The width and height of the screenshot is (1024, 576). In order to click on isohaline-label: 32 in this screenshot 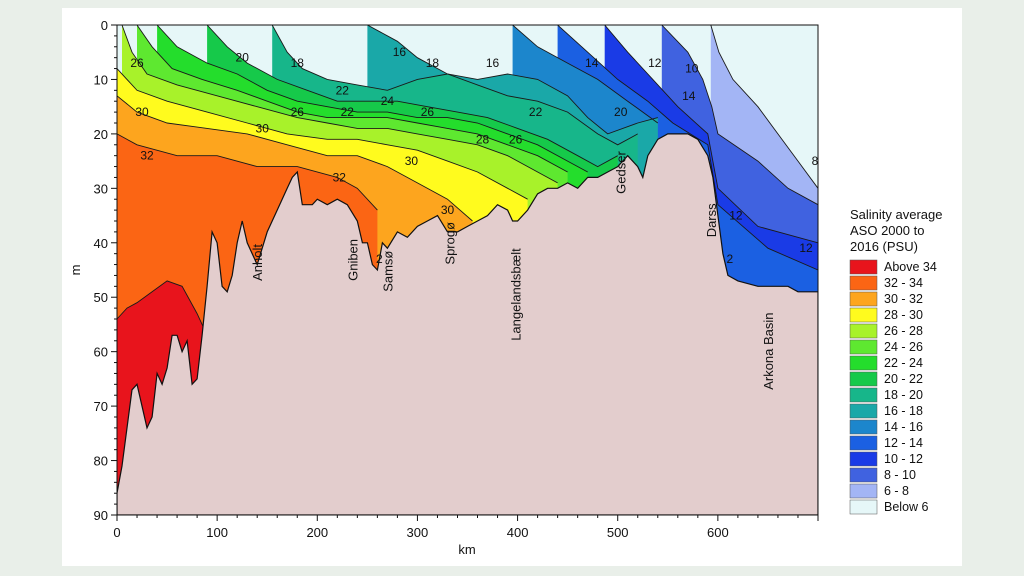, I will do `click(340, 177)`.